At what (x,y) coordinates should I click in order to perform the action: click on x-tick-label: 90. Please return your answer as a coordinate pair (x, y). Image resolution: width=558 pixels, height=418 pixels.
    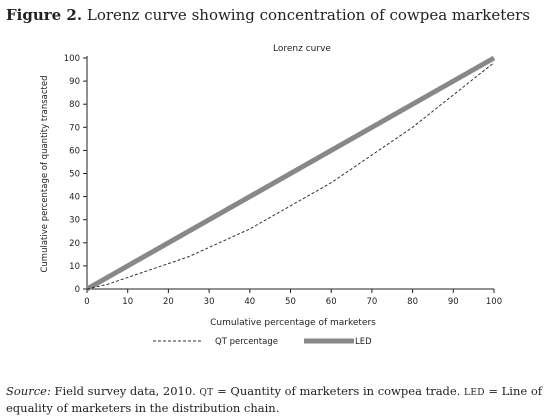
    Looking at the image, I should click on (453, 302).